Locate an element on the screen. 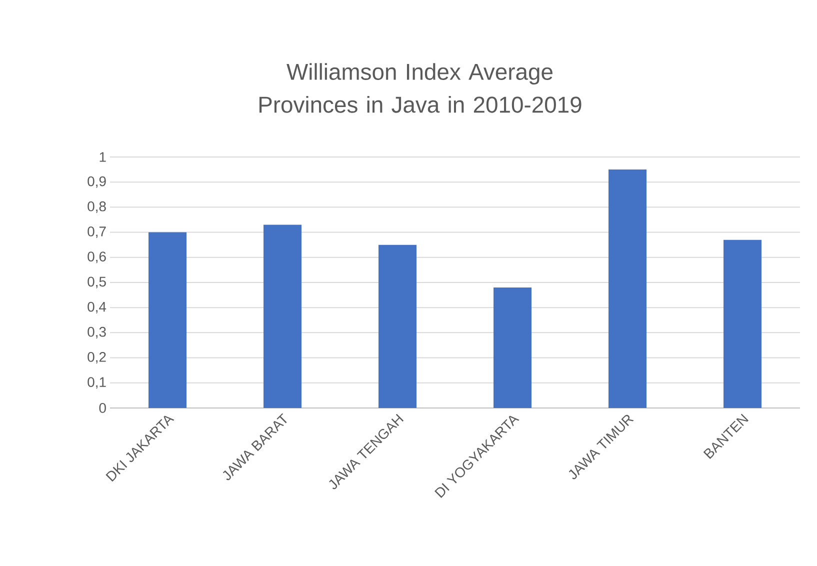 This screenshot has height=566, width=817. y-tick-label: 0,7 is located at coordinates (97, 232).